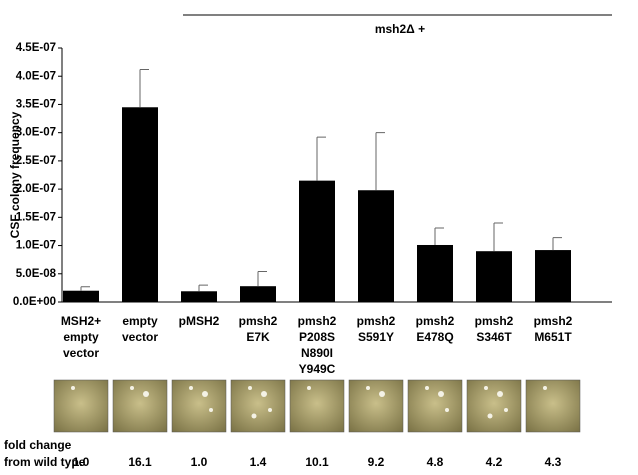 The image size is (638, 475). Describe the element at coordinates (434, 337) in the screenshot. I see `x-tick-label-line: E478Q` at that location.